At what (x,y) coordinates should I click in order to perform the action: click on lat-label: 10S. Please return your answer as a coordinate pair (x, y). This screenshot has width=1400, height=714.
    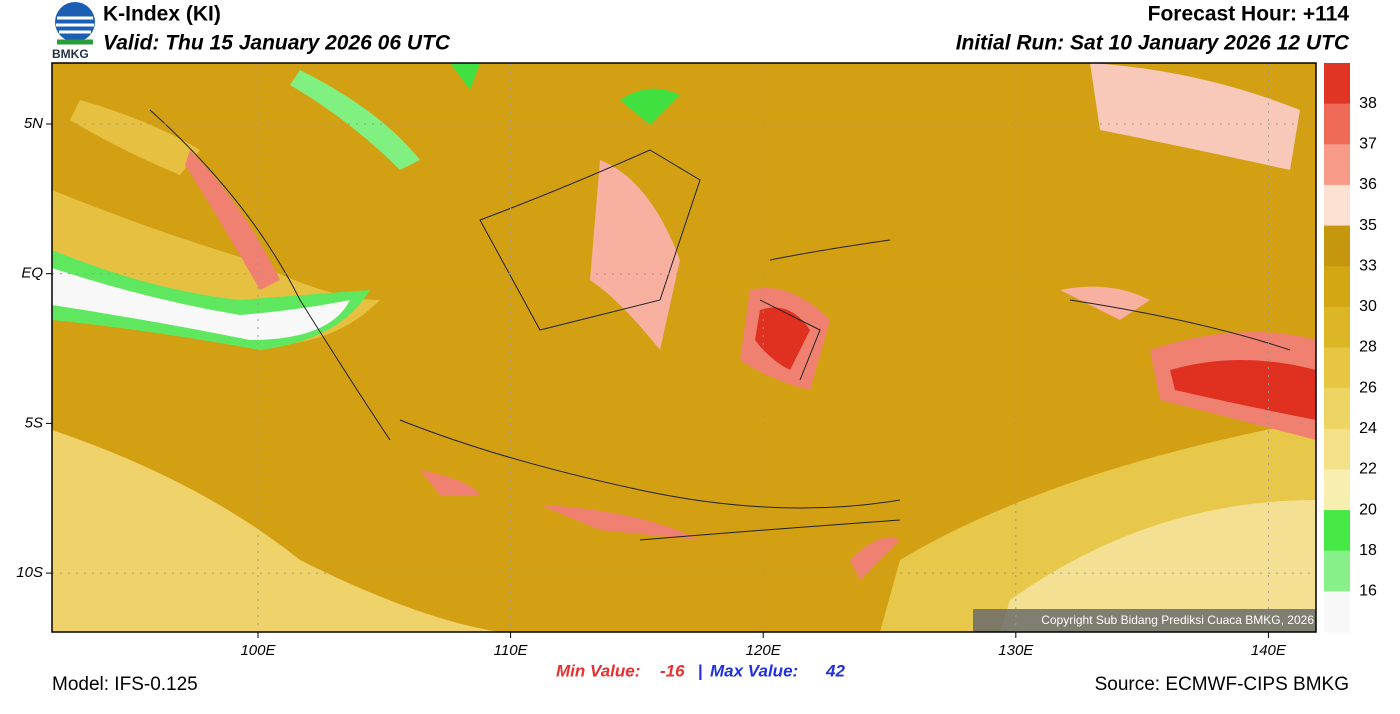
    Looking at the image, I should click on (29, 572).